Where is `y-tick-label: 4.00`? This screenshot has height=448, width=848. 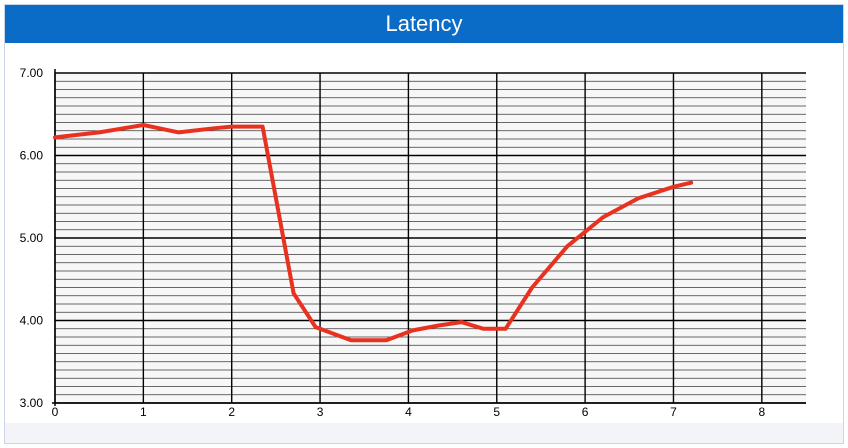 y-tick-label: 4.00 is located at coordinates (32, 321).